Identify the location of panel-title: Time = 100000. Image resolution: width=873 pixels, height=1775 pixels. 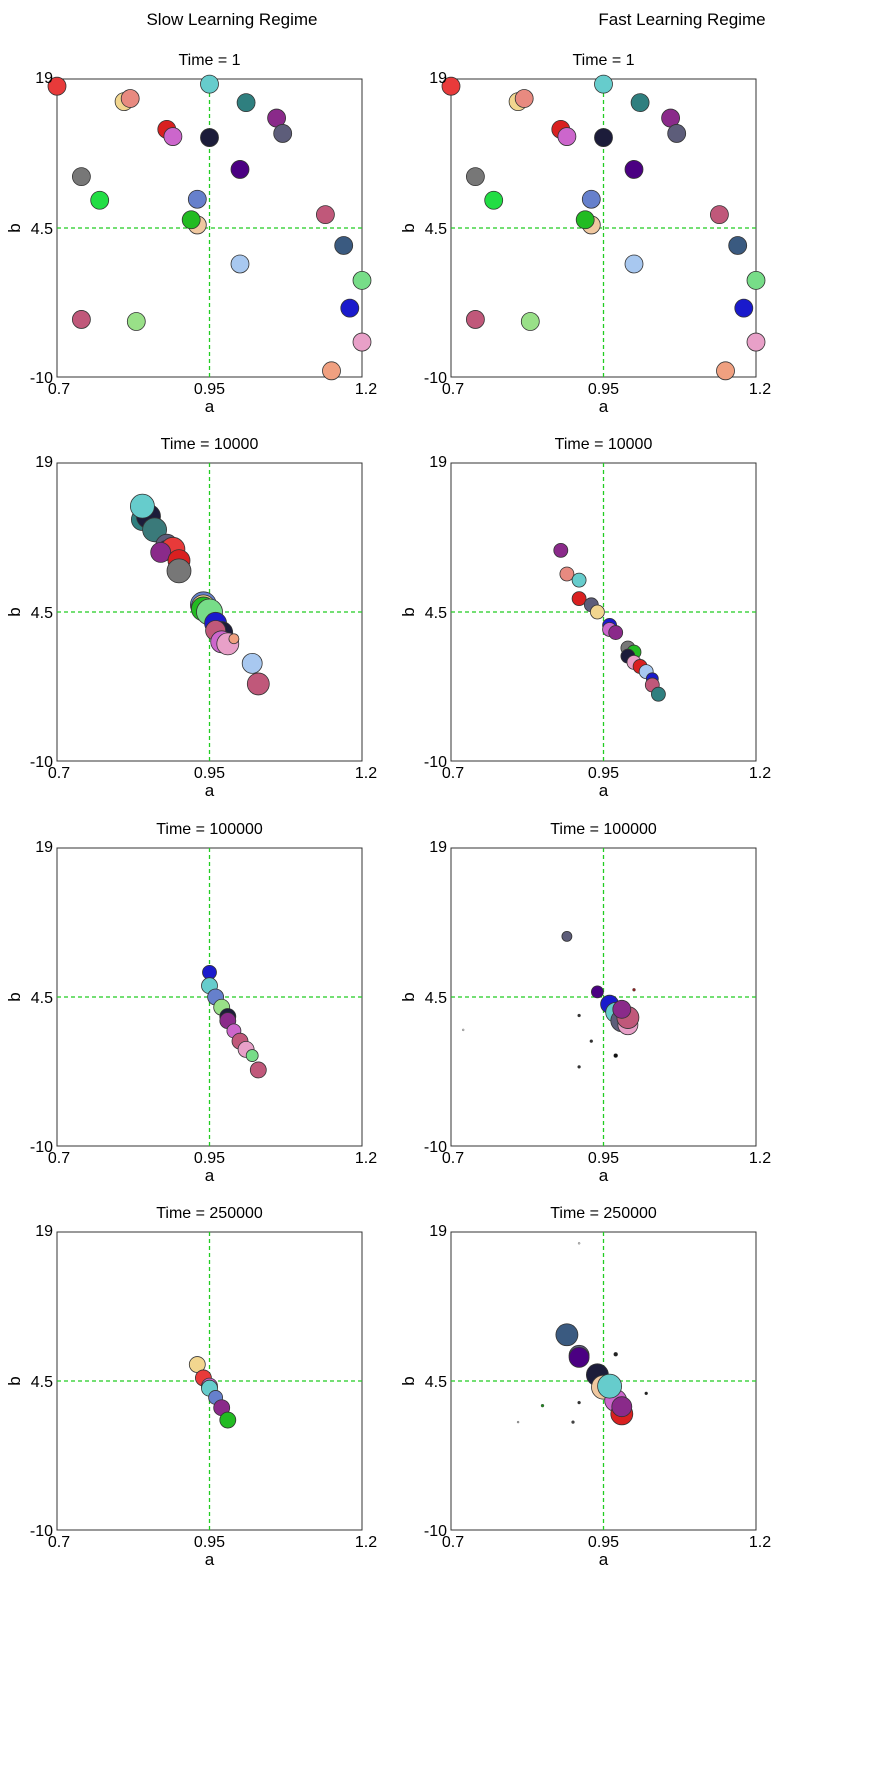
(603, 829).